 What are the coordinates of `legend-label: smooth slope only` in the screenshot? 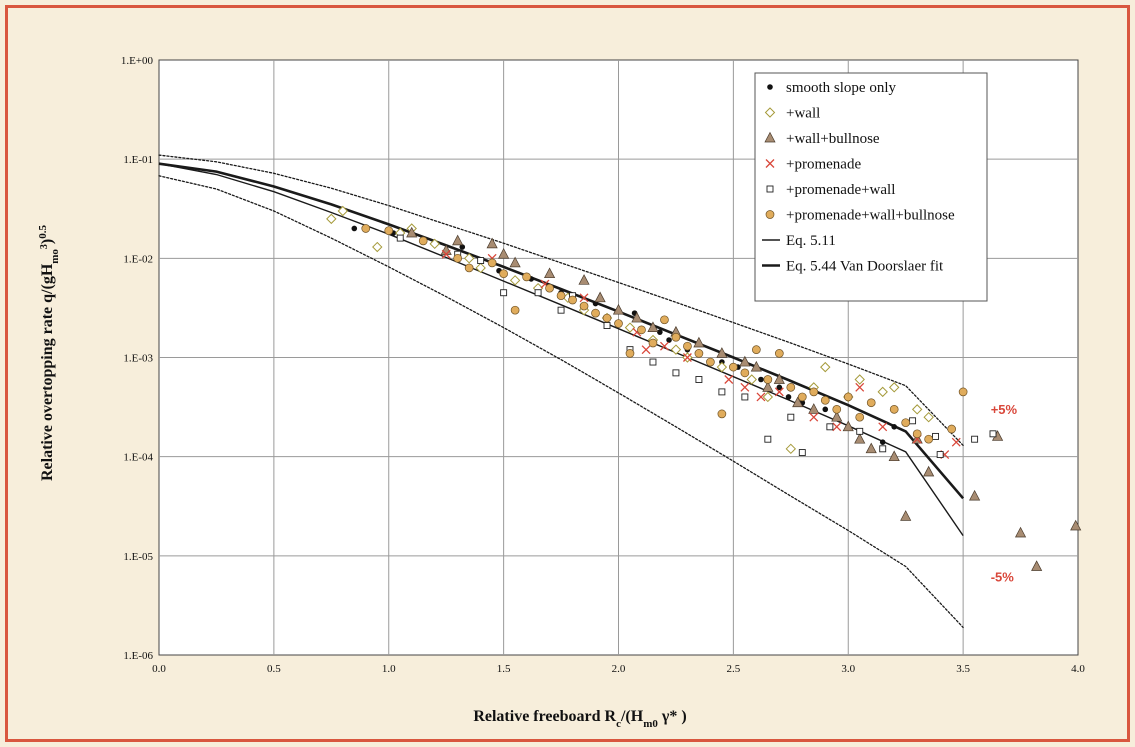 It's located at (841, 88).